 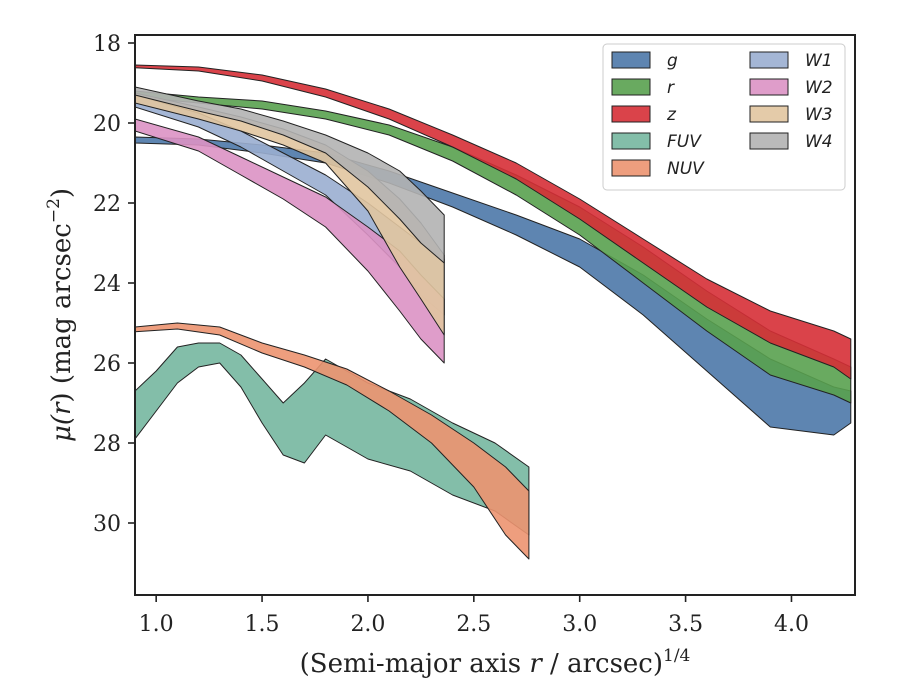 What do you see at coordinates (631, 60) in the screenshot?
I see `legend-swatch-g` at bounding box center [631, 60].